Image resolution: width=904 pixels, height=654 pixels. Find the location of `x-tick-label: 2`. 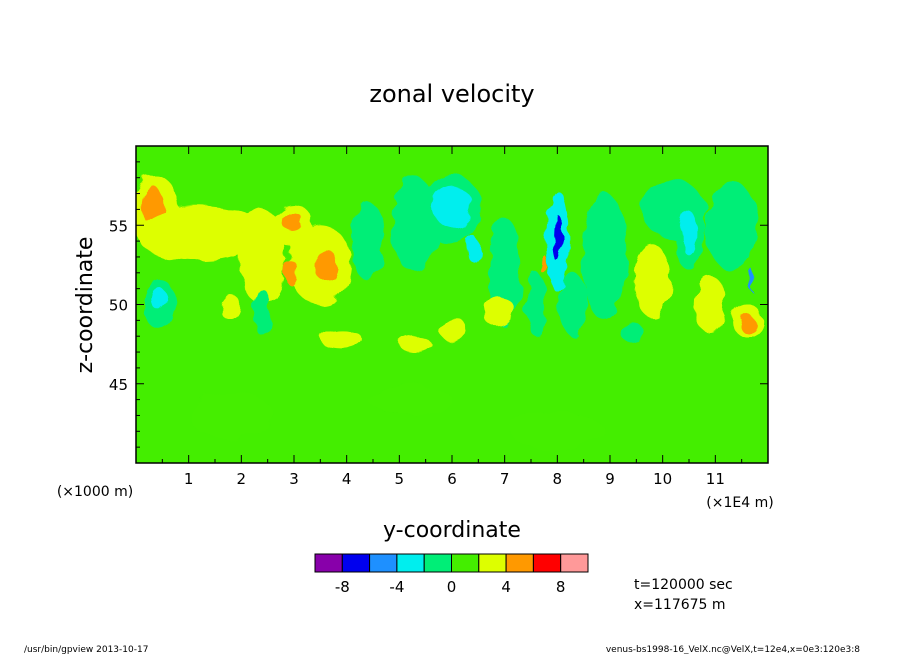

x-tick-label: 2 is located at coordinates (242, 479).